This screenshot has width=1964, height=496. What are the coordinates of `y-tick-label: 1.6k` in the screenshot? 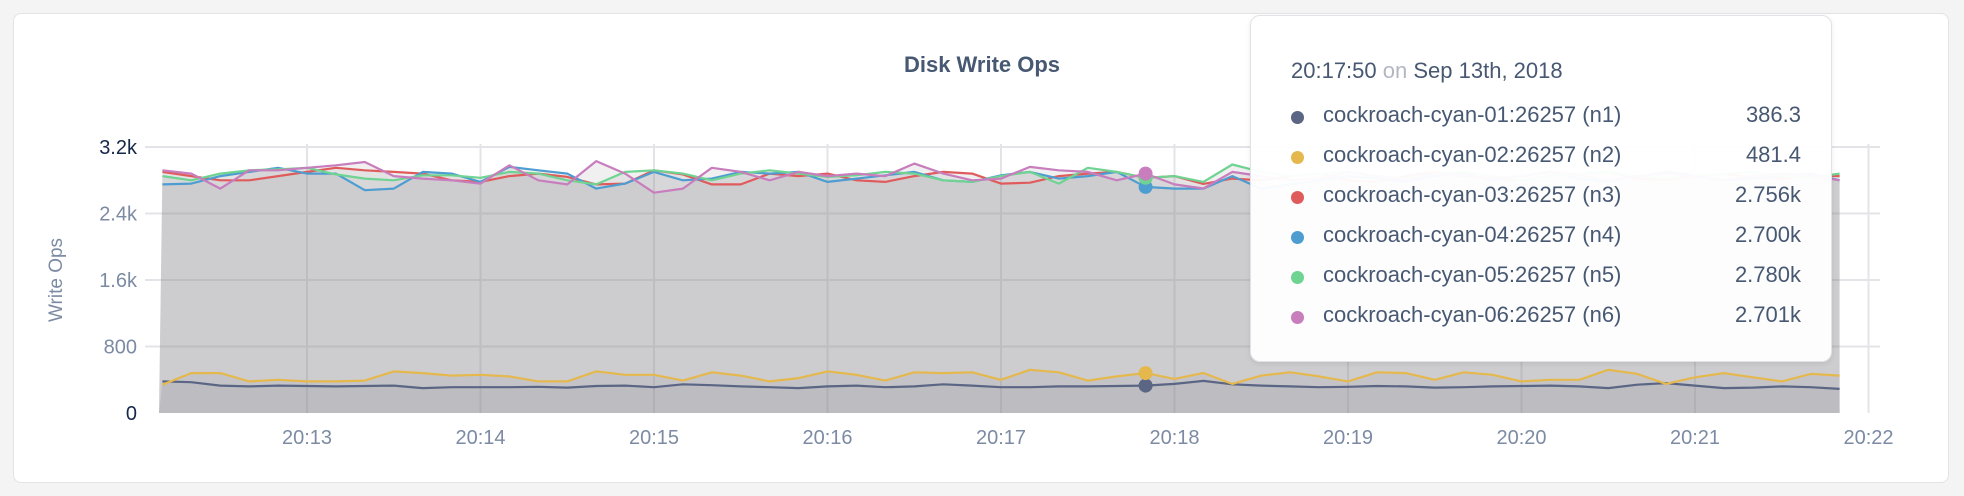 It's located at (118, 281).